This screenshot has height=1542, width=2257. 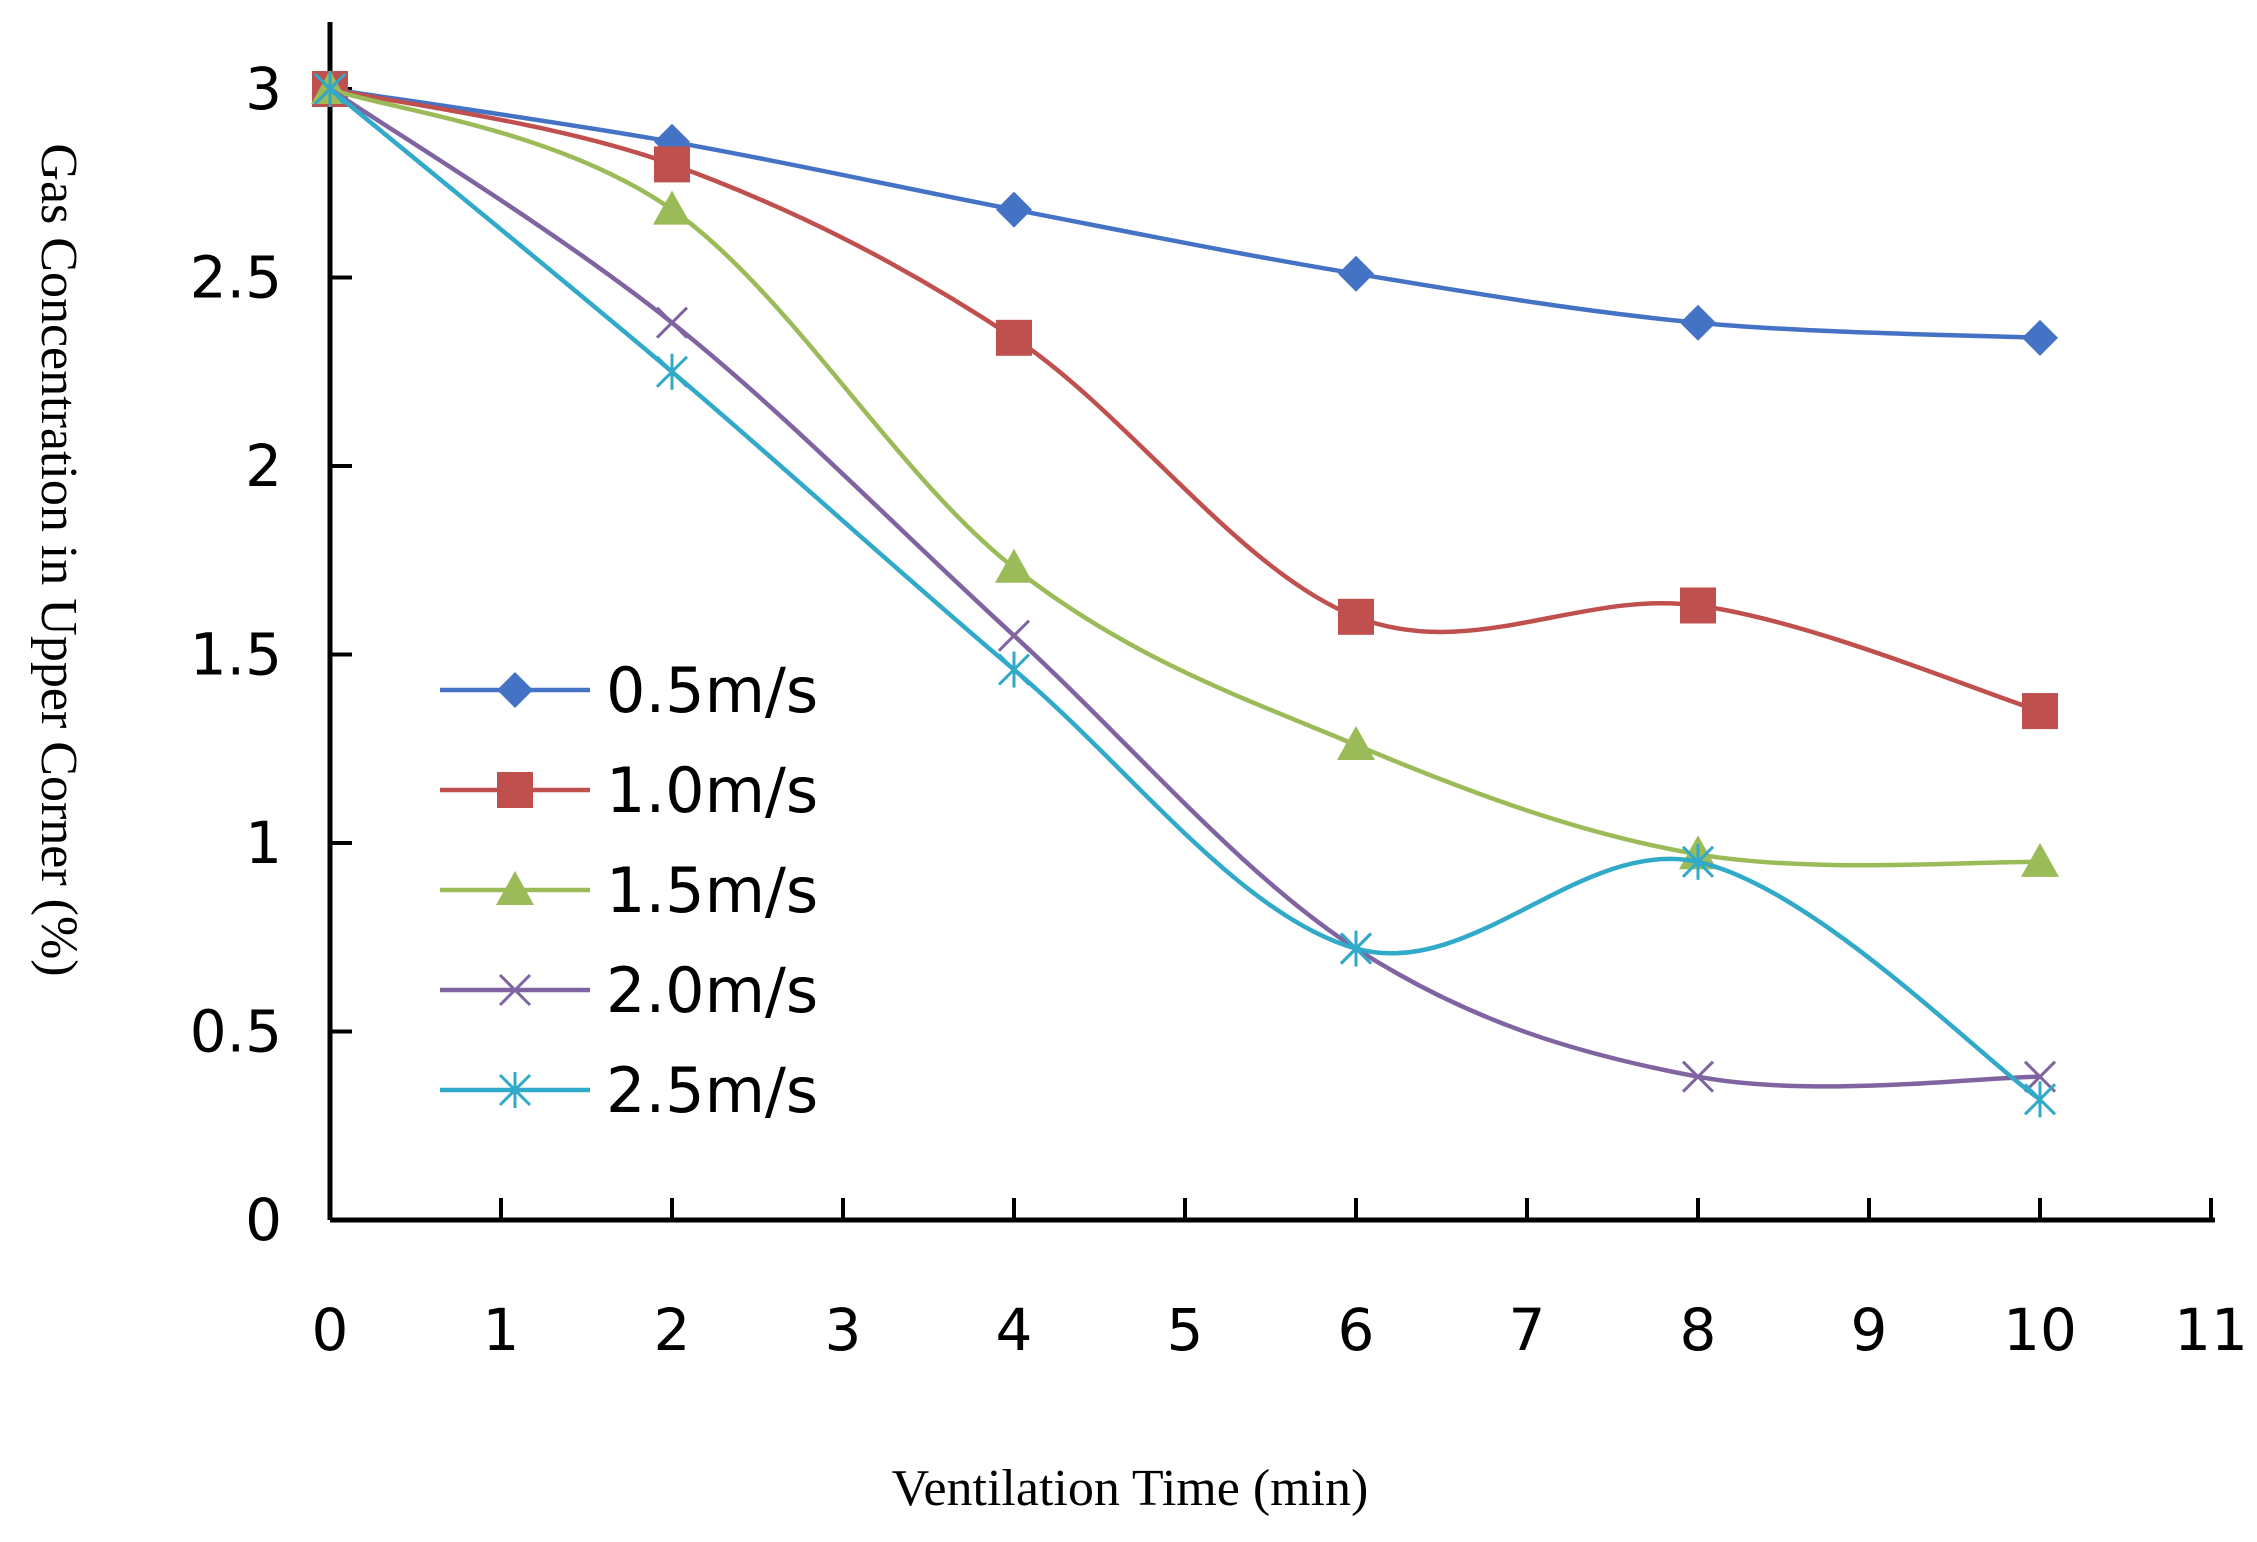 I want to click on x-tick-label: 4, so click(x=1014, y=1330).